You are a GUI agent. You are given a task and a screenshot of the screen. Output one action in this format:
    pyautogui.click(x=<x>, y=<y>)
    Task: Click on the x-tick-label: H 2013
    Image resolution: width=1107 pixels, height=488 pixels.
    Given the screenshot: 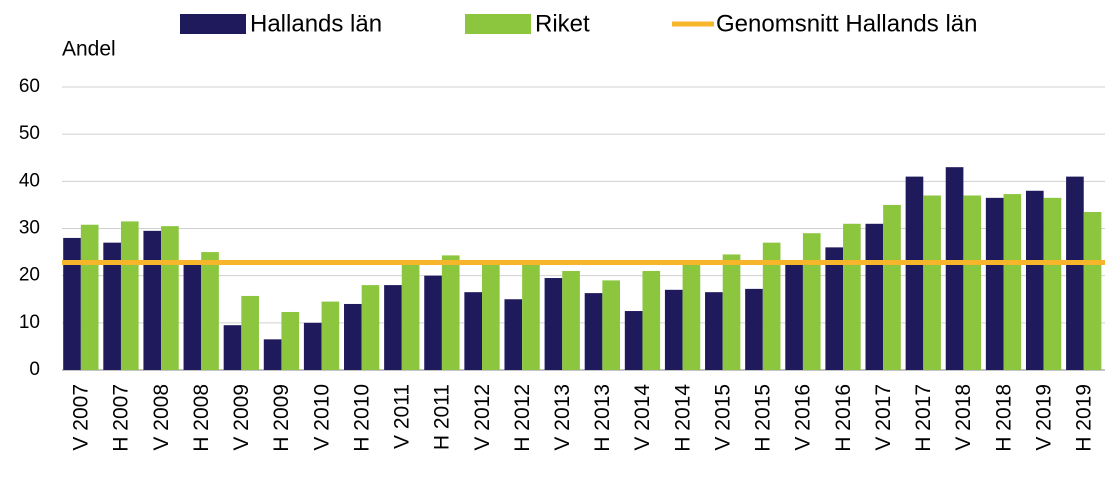 What is the action you would take?
    pyautogui.click(x=602, y=418)
    